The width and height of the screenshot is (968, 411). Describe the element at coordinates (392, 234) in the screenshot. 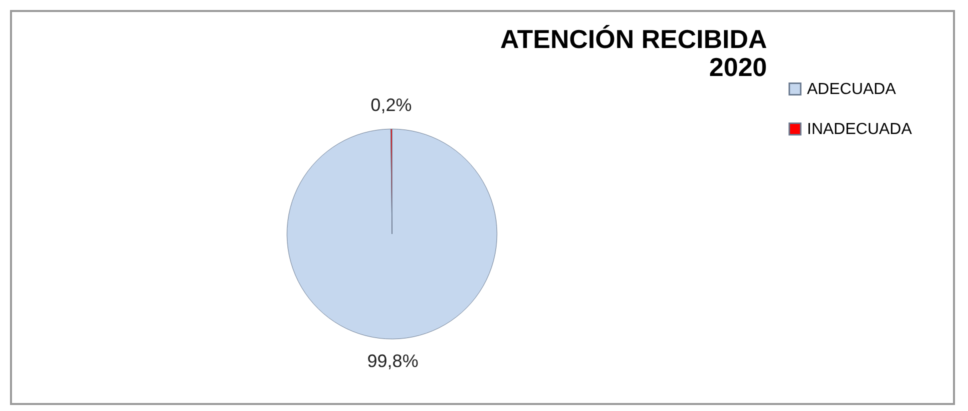

I see `pie-slice` at that location.